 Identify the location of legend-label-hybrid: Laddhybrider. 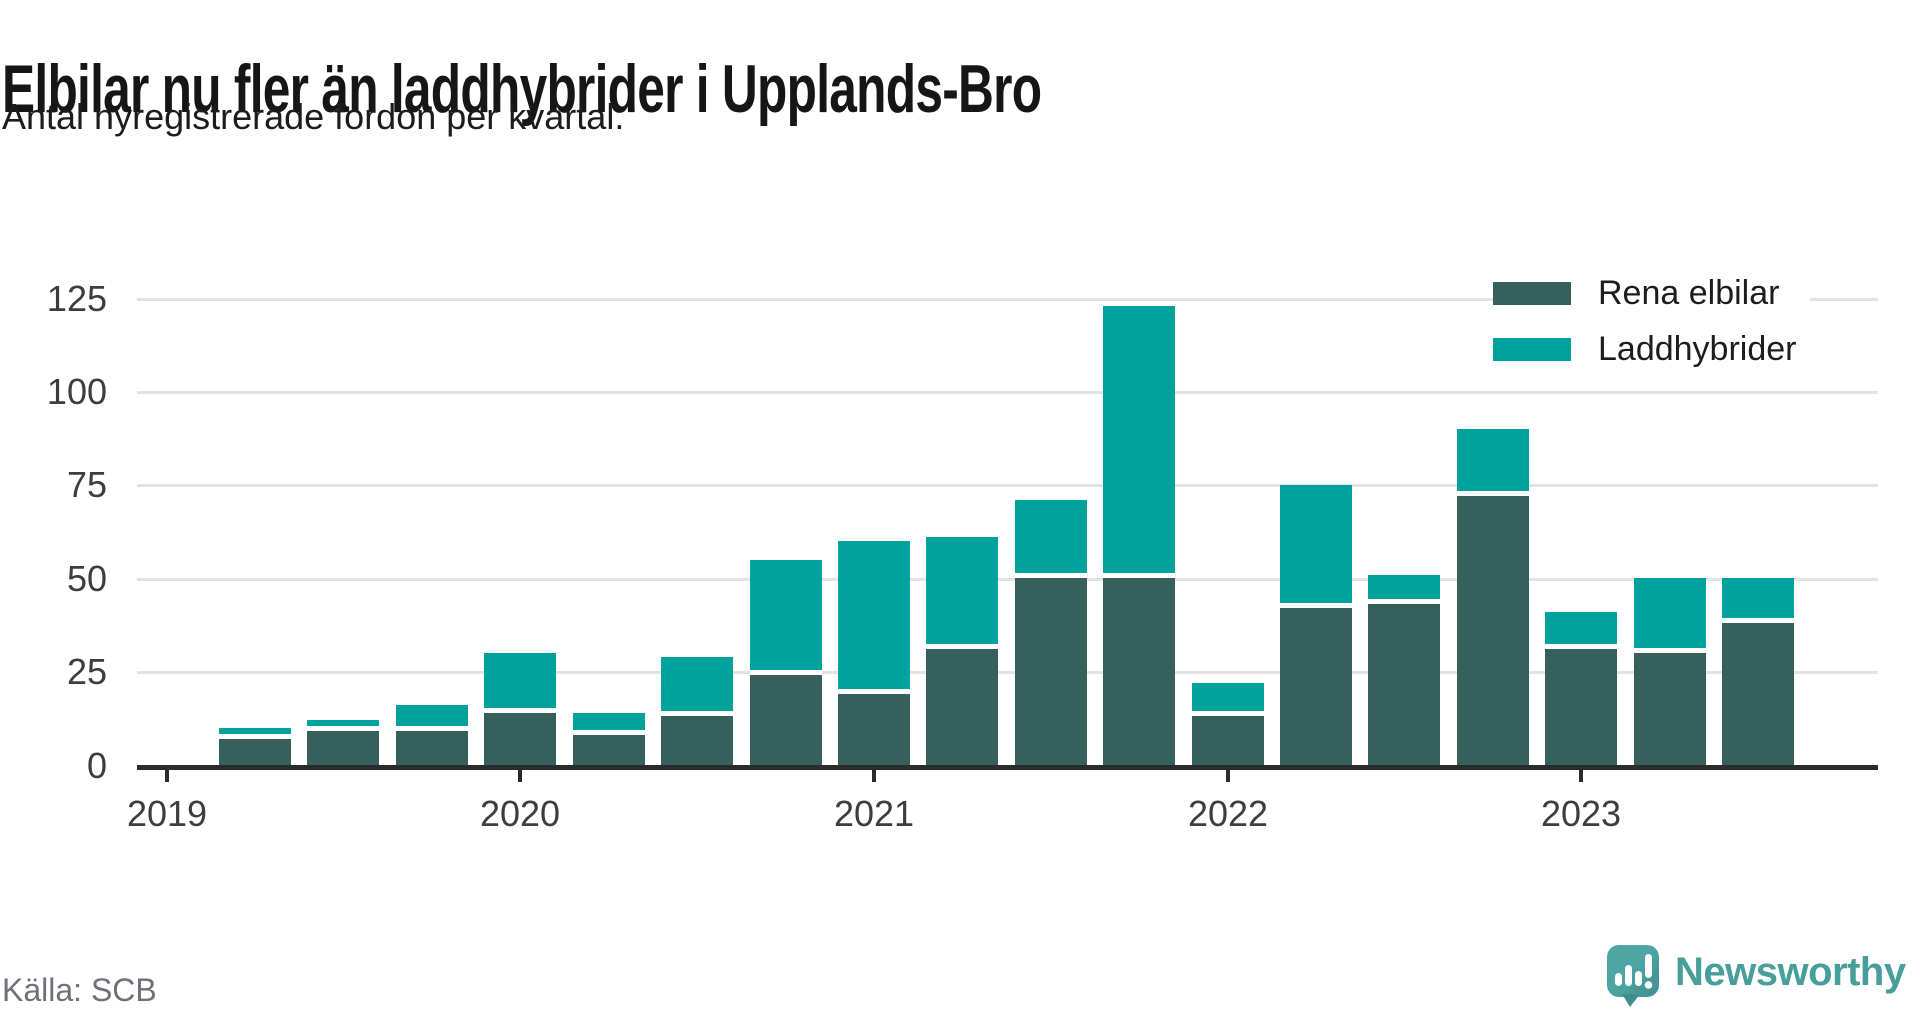
(1697, 348).